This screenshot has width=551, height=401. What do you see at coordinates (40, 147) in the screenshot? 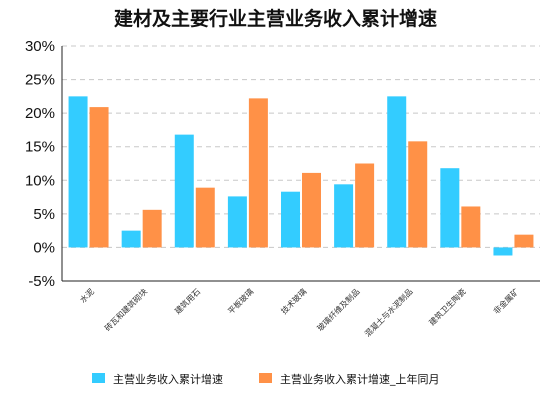
I see `y-tick-label: 15%` at bounding box center [40, 147].